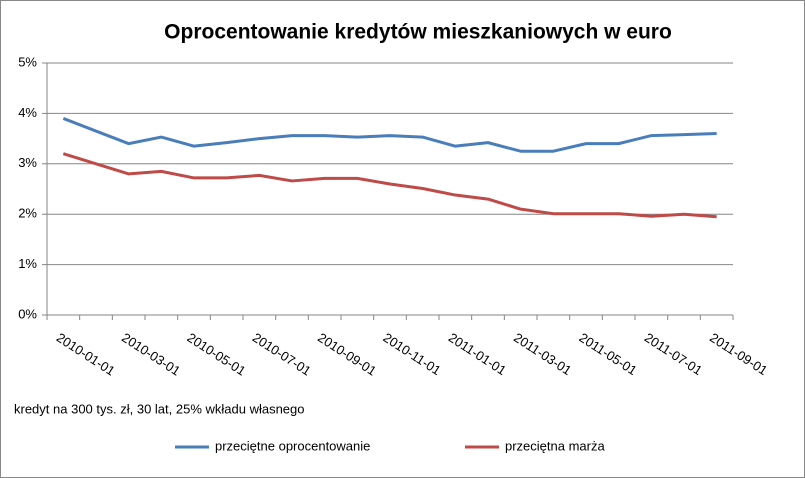 Image resolution: width=805 pixels, height=478 pixels. I want to click on legend-label: przeciętna marża, so click(555, 445).